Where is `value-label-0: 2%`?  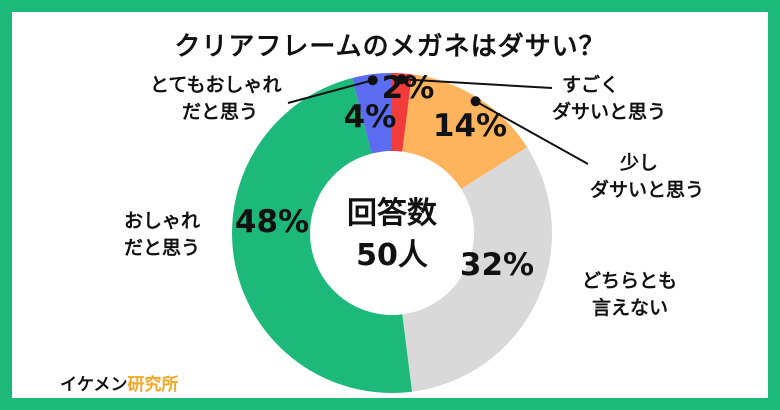
value-label-0: 2% is located at coordinates (408, 88).